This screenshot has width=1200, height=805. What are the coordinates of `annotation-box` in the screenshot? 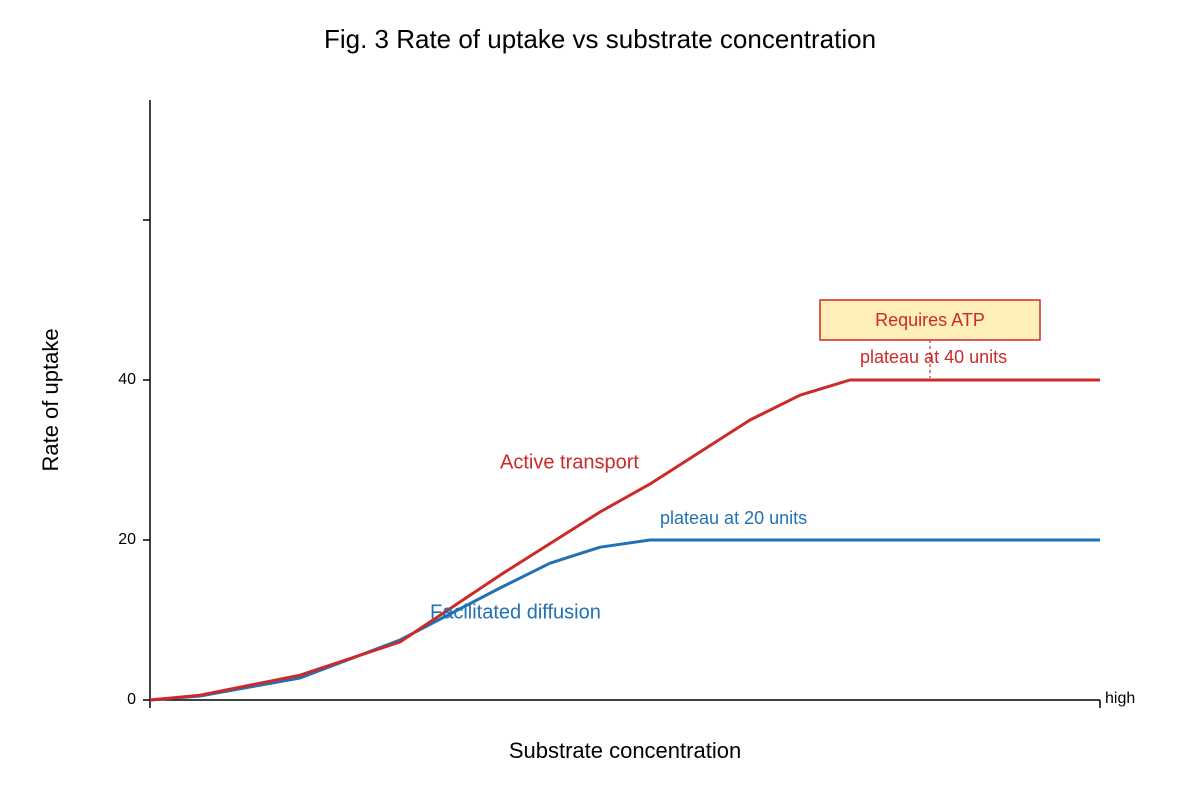 It's located at (930, 320).